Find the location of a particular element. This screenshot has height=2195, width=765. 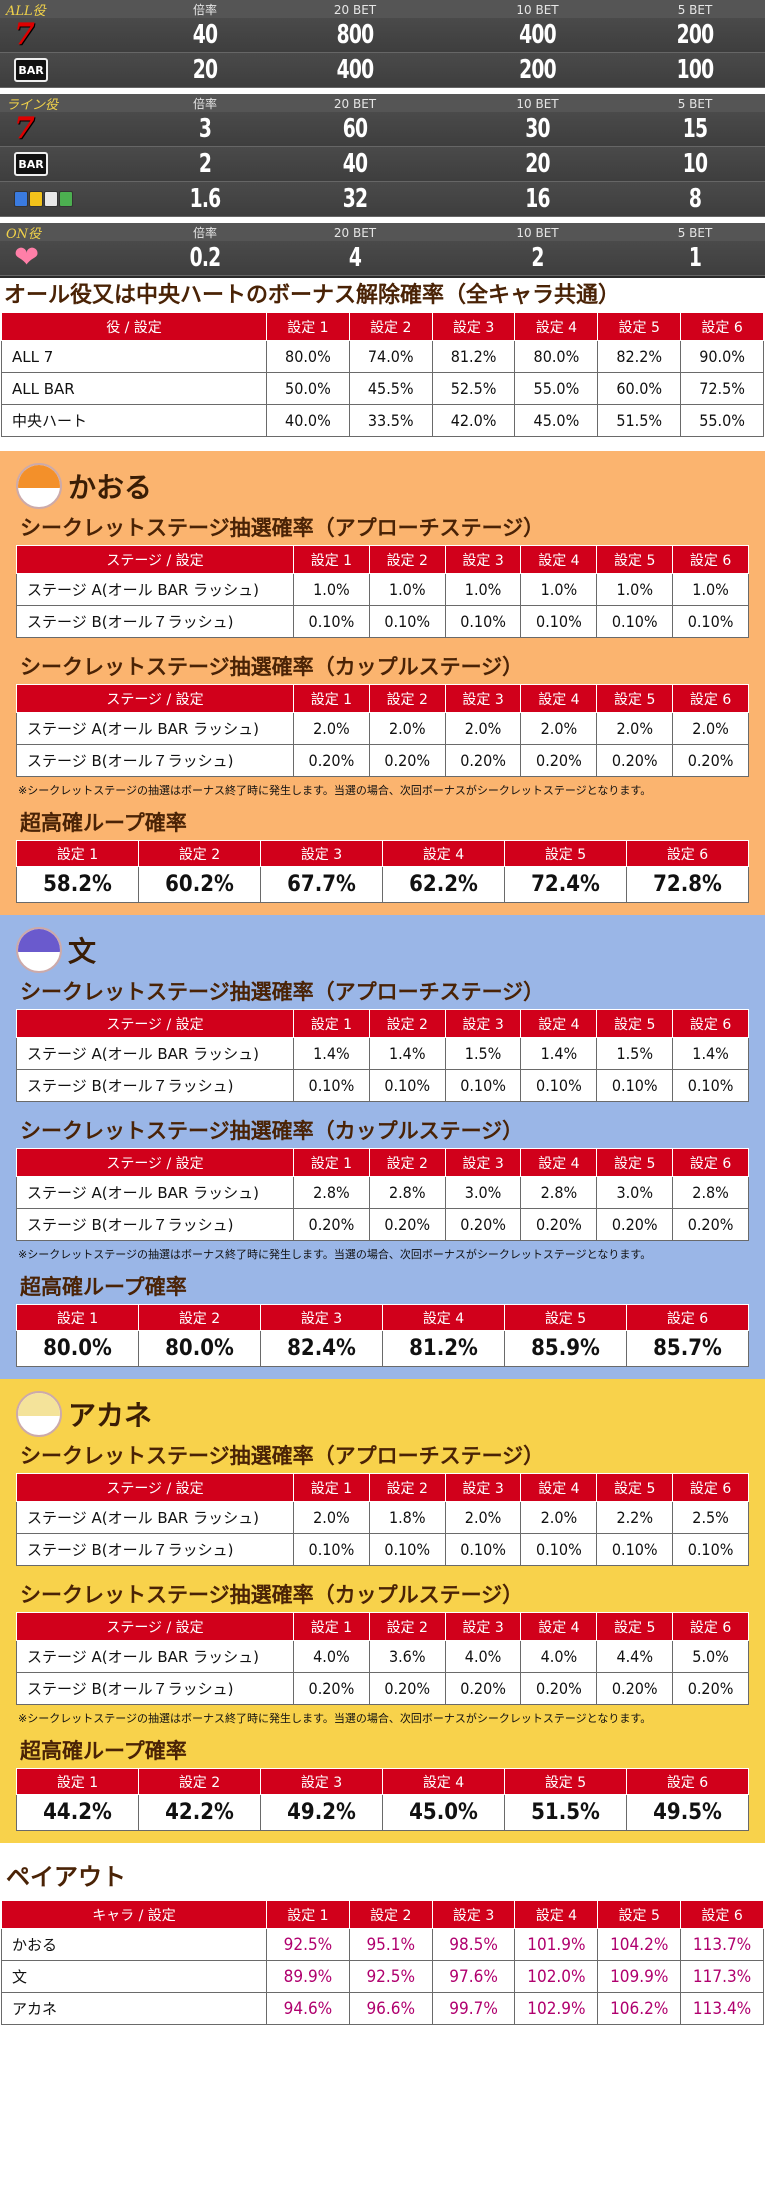

table-cell: 40.0% is located at coordinates (308, 420).